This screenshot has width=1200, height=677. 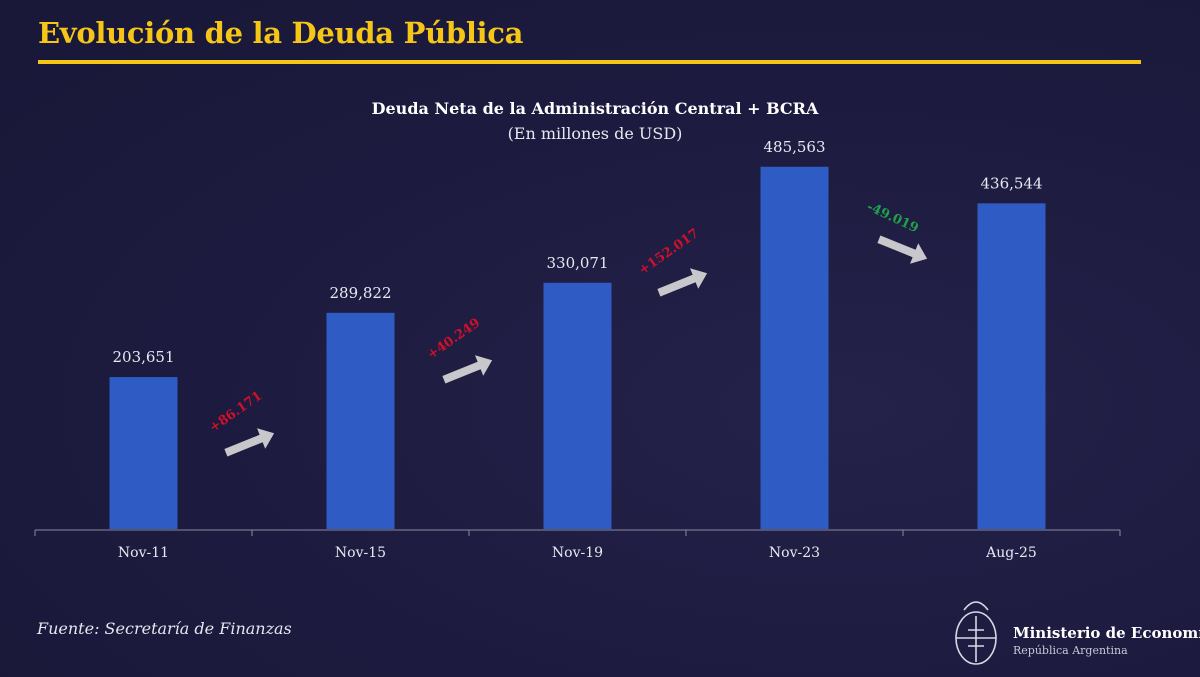 I want to click on x-tick-label: Nov-19, so click(x=577, y=553).